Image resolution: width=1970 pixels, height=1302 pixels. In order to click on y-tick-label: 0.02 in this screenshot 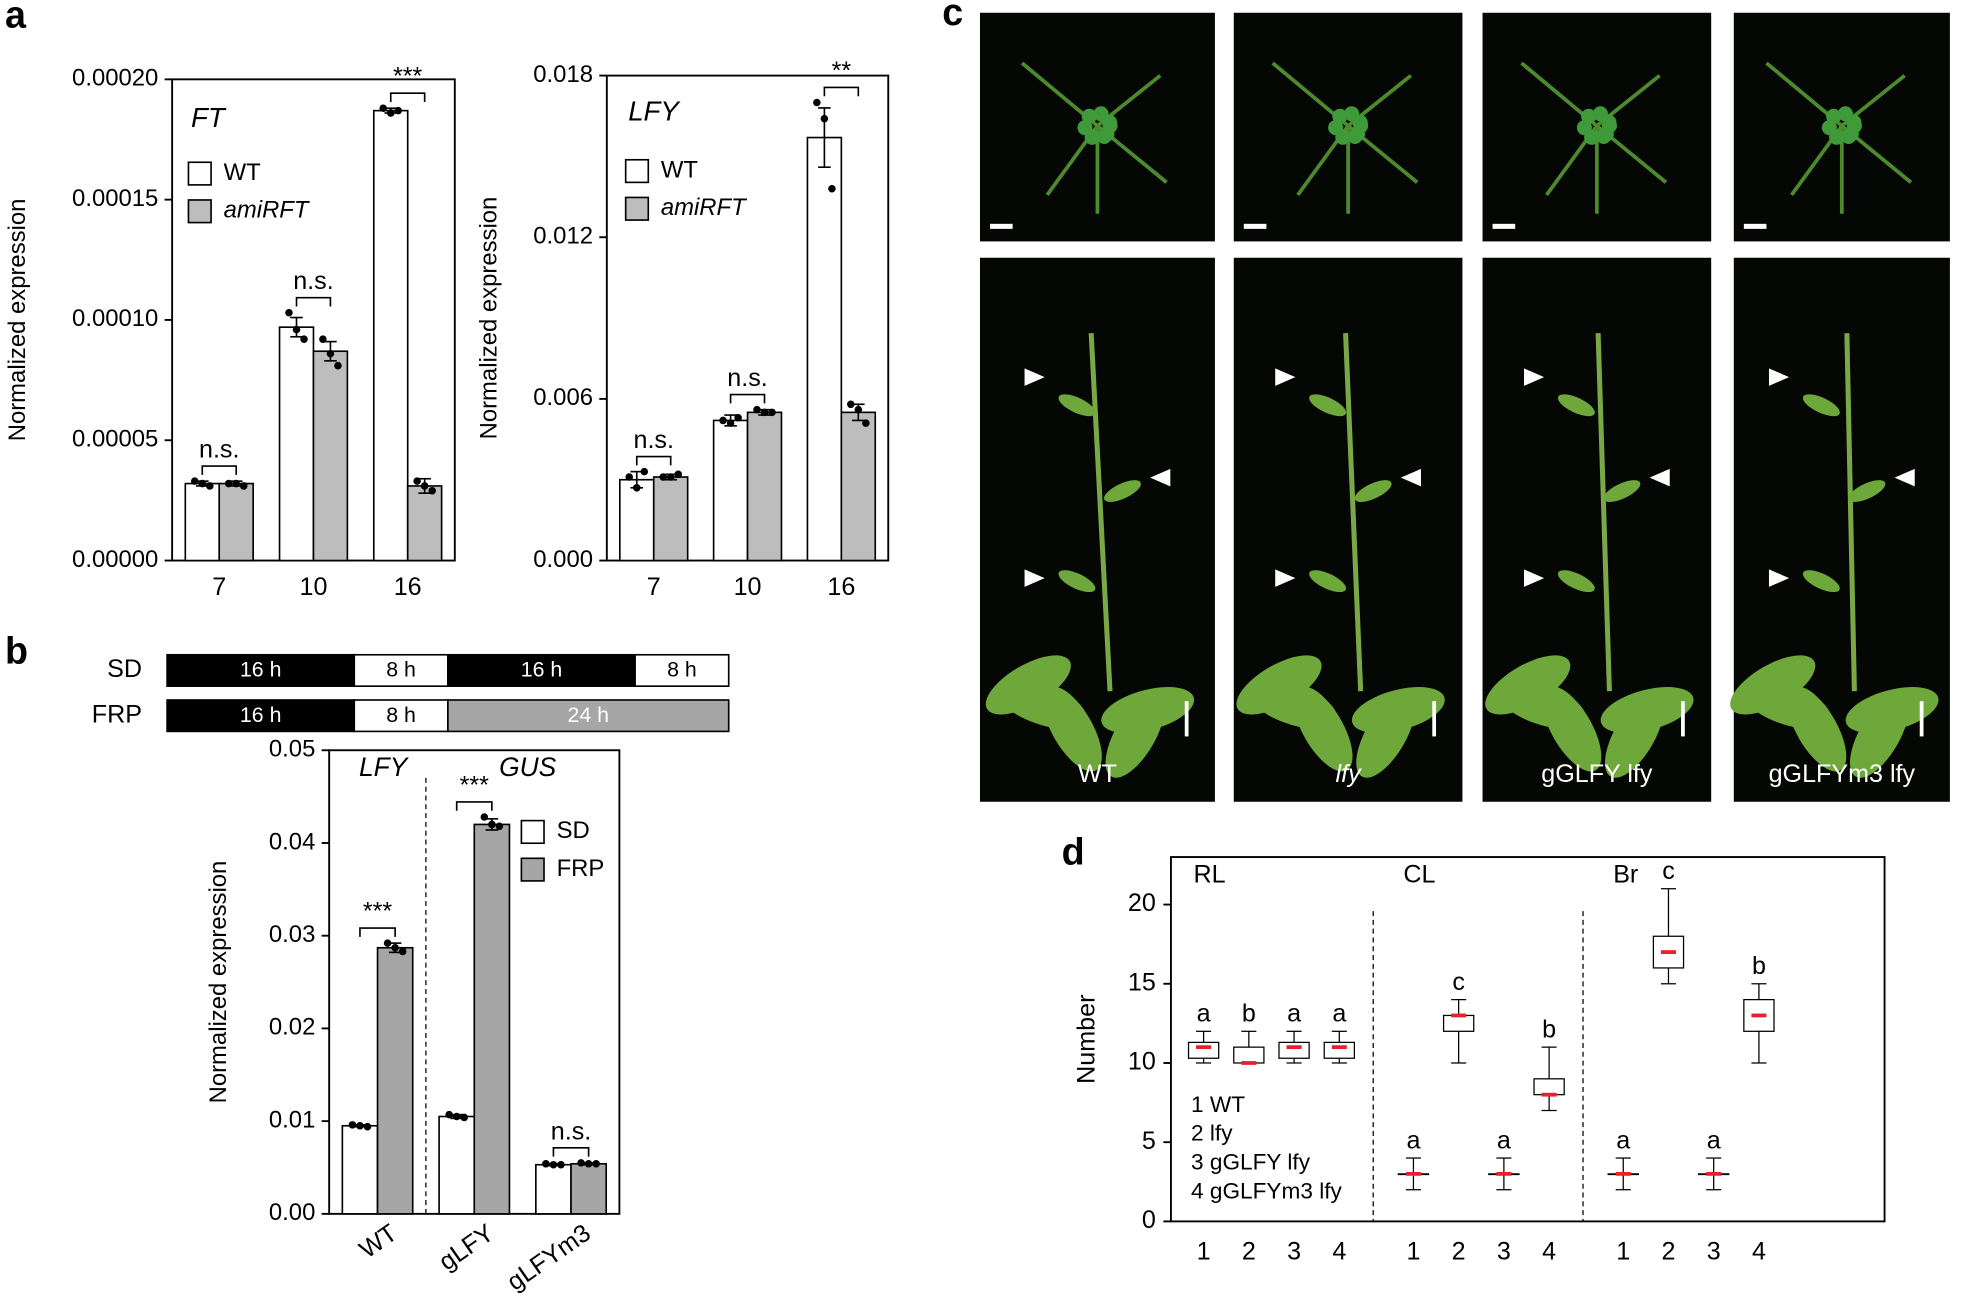, I will do `click(292, 1027)`.